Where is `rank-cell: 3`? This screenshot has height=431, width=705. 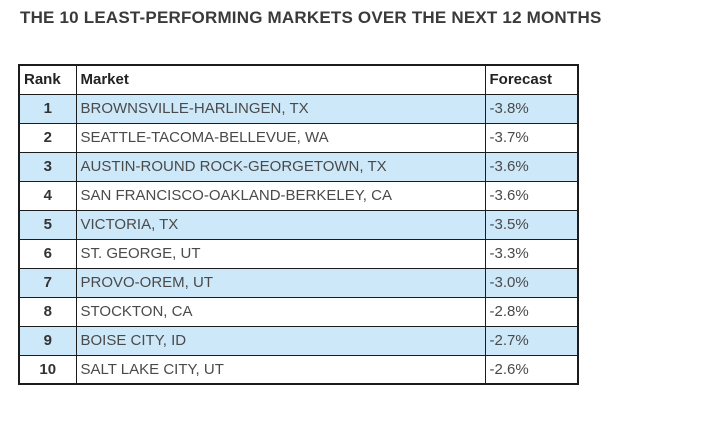
rank-cell: 3 is located at coordinates (47, 166).